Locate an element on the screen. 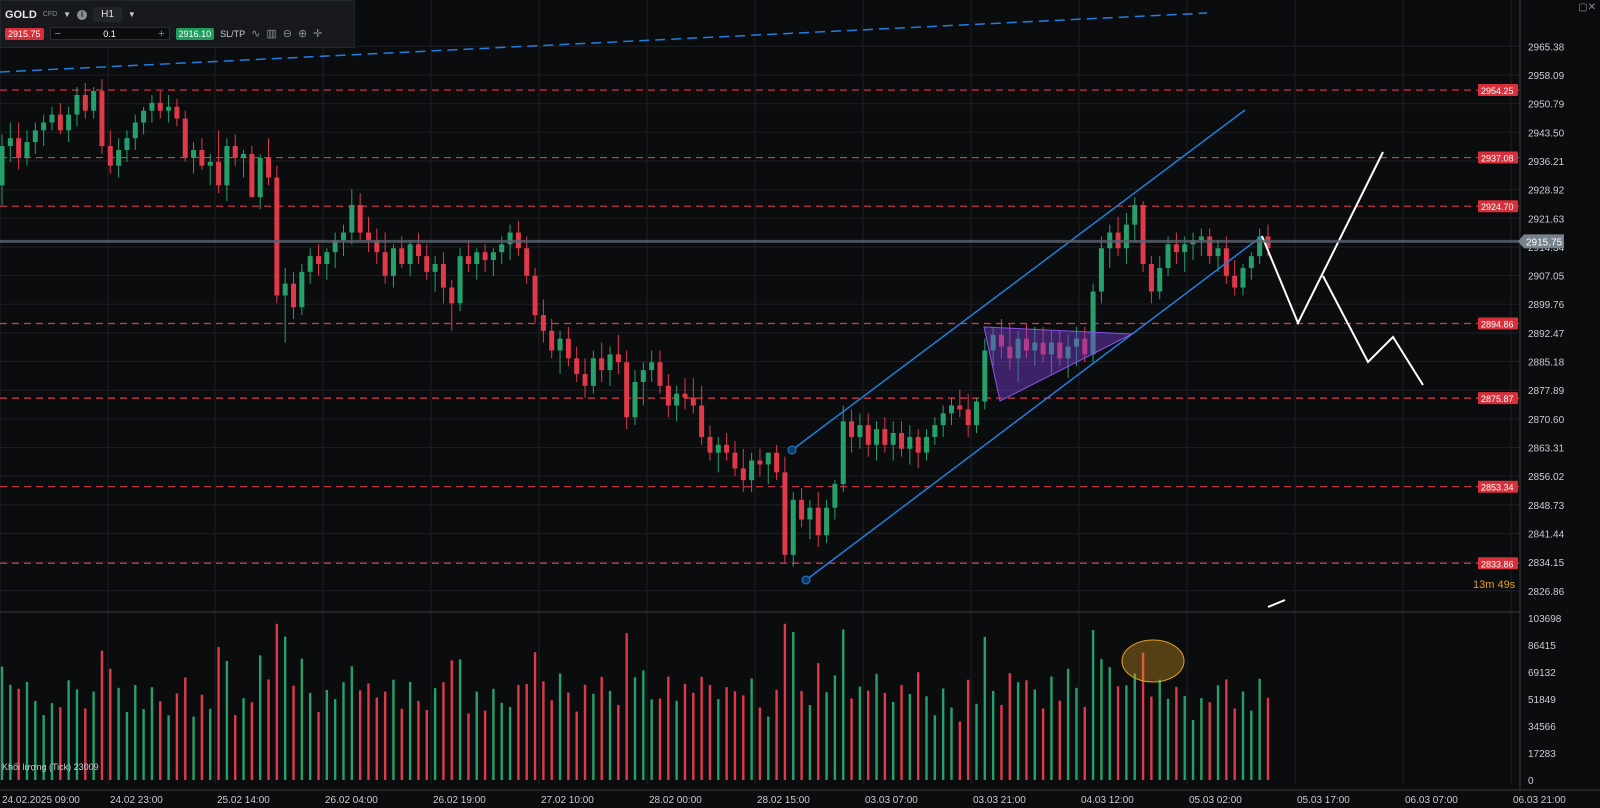 The height and width of the screenshot is (808, 1600). volume-tick-label: 0 is located at coordinates (1531, 781).